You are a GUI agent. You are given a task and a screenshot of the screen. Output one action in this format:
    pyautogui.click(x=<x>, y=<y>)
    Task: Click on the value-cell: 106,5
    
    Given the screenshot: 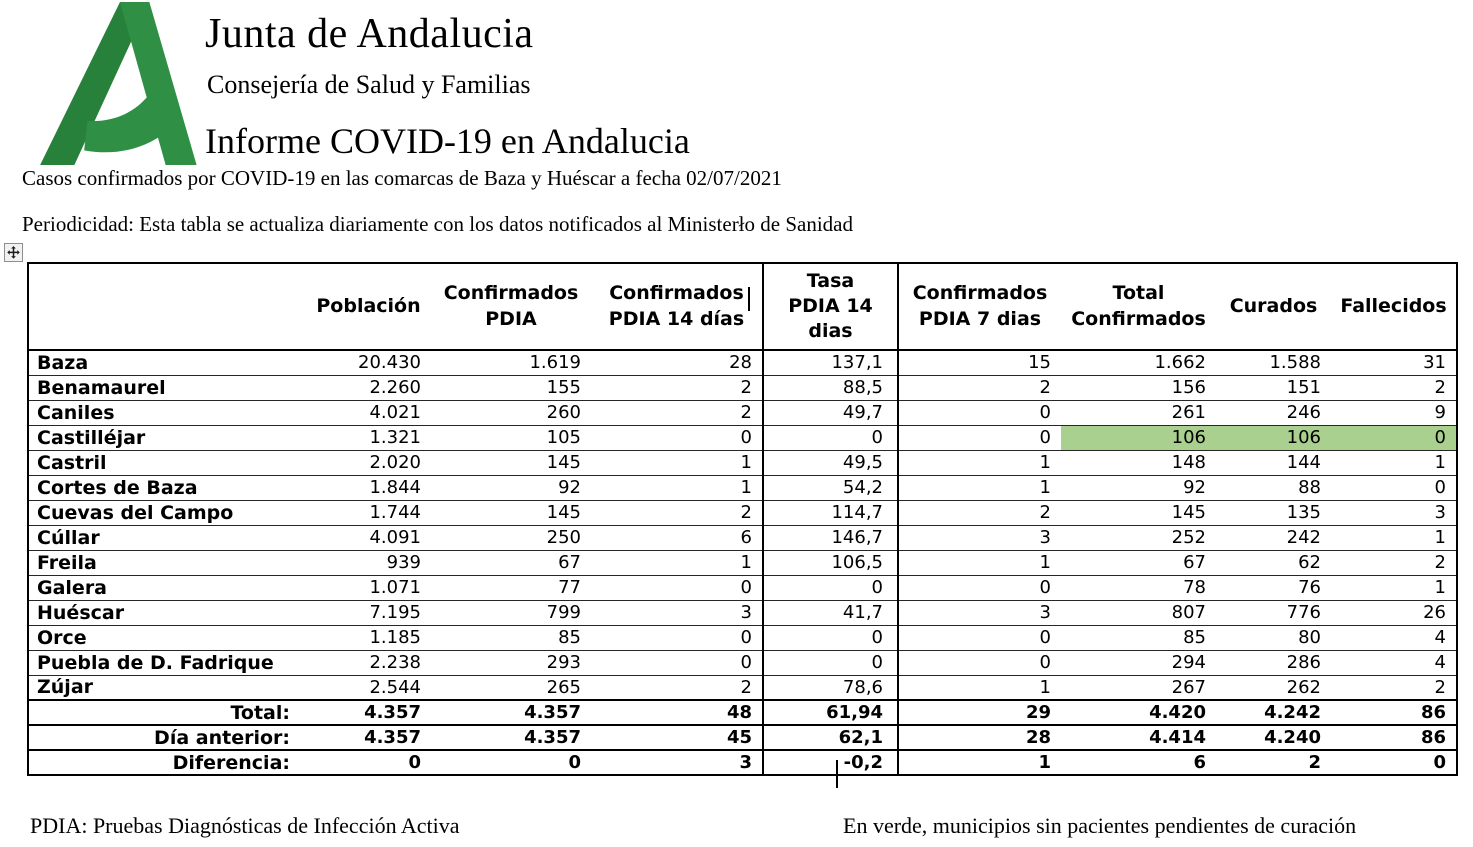 What is the action you would take?
    pyautogui.click(x=830, y=562)
    